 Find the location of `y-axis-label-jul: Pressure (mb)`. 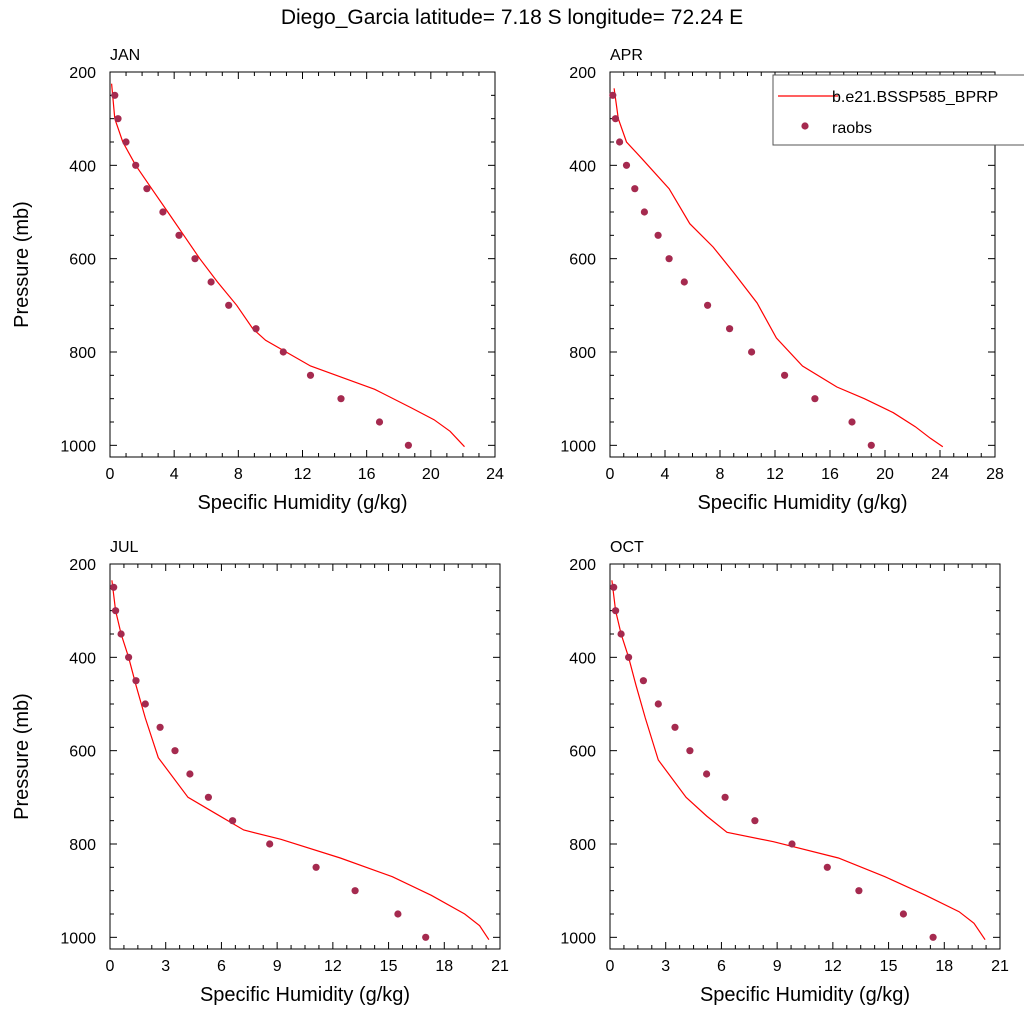

y-axis-label-jul: Pressure (mb) is located at coordinates (22, 756).